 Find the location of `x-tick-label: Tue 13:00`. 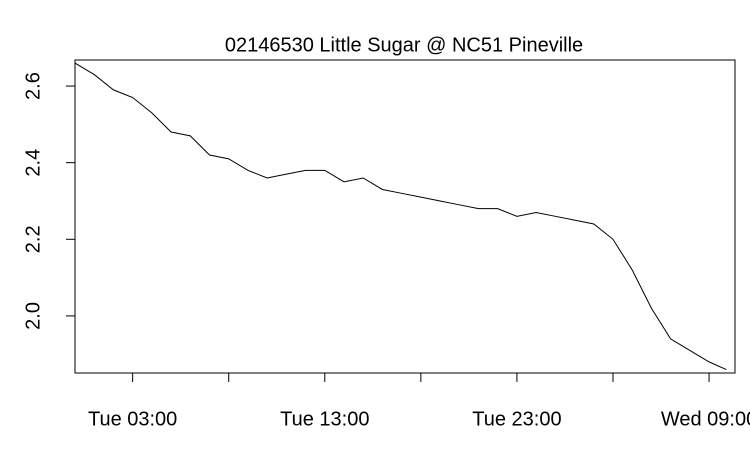

x-tick-label: Tue 13:00 is located at coordinates (324, 419).